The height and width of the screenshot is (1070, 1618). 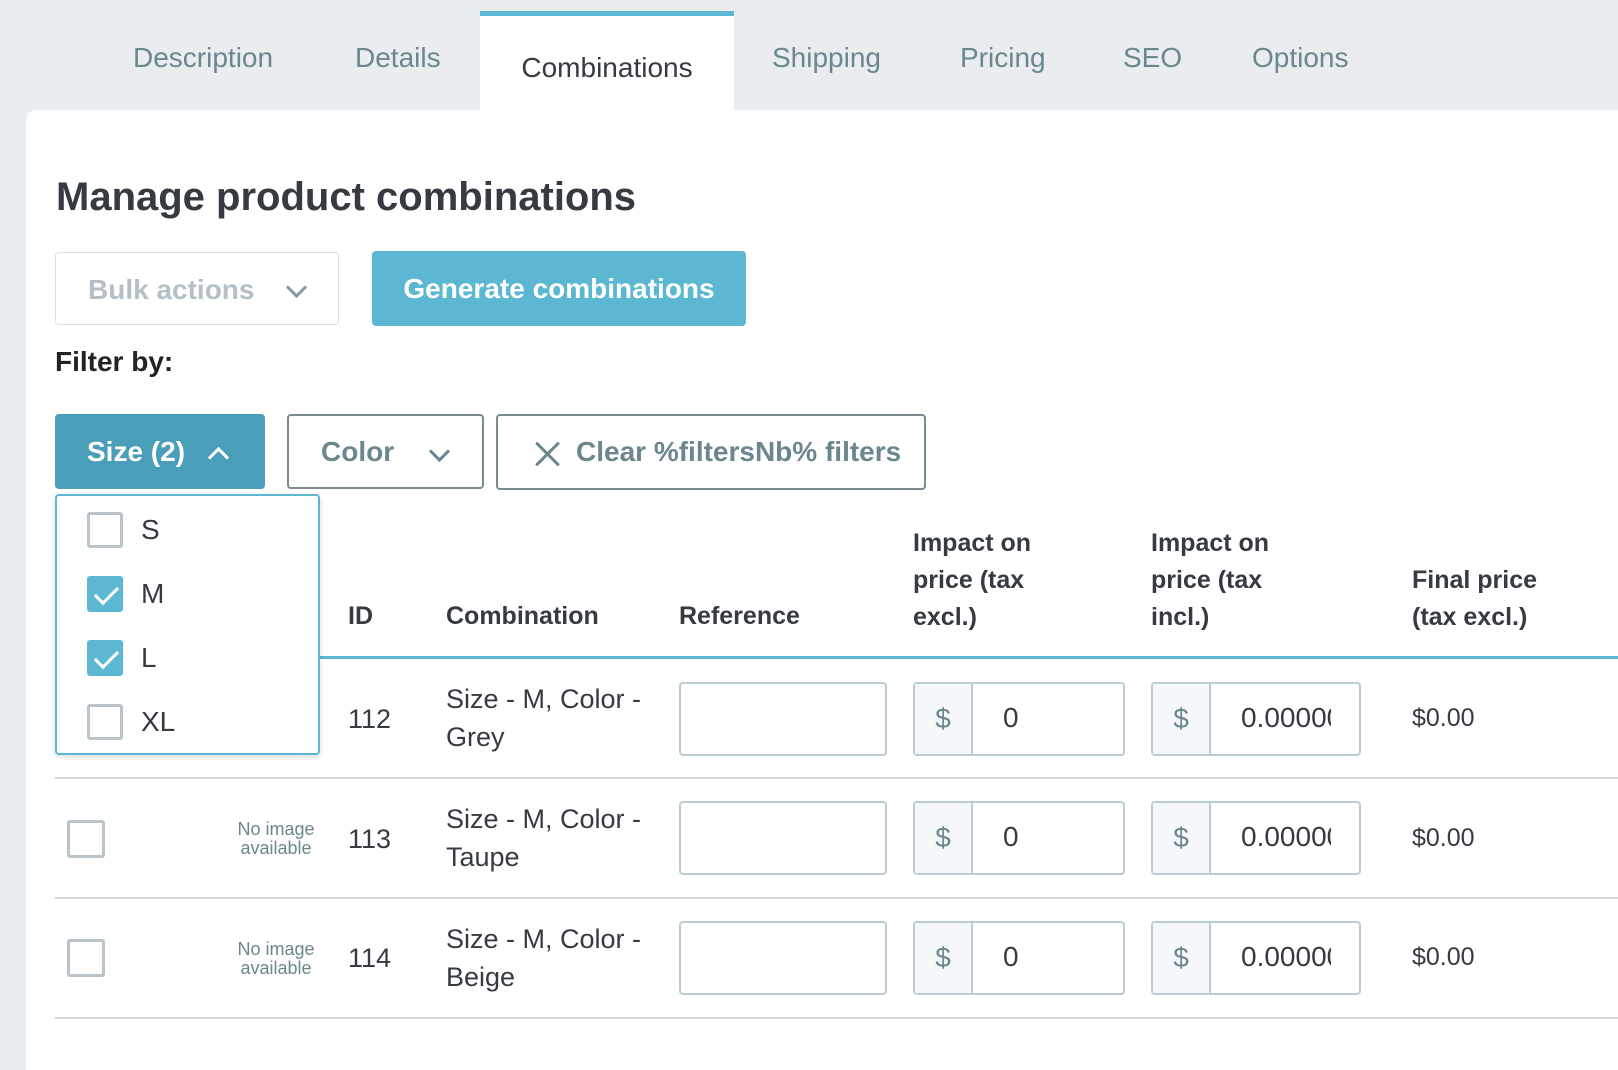 What do you see at coordinates (1300, 57) in the screenshot?
I see `tab-options: Options` at bounding box center [1300, 57].